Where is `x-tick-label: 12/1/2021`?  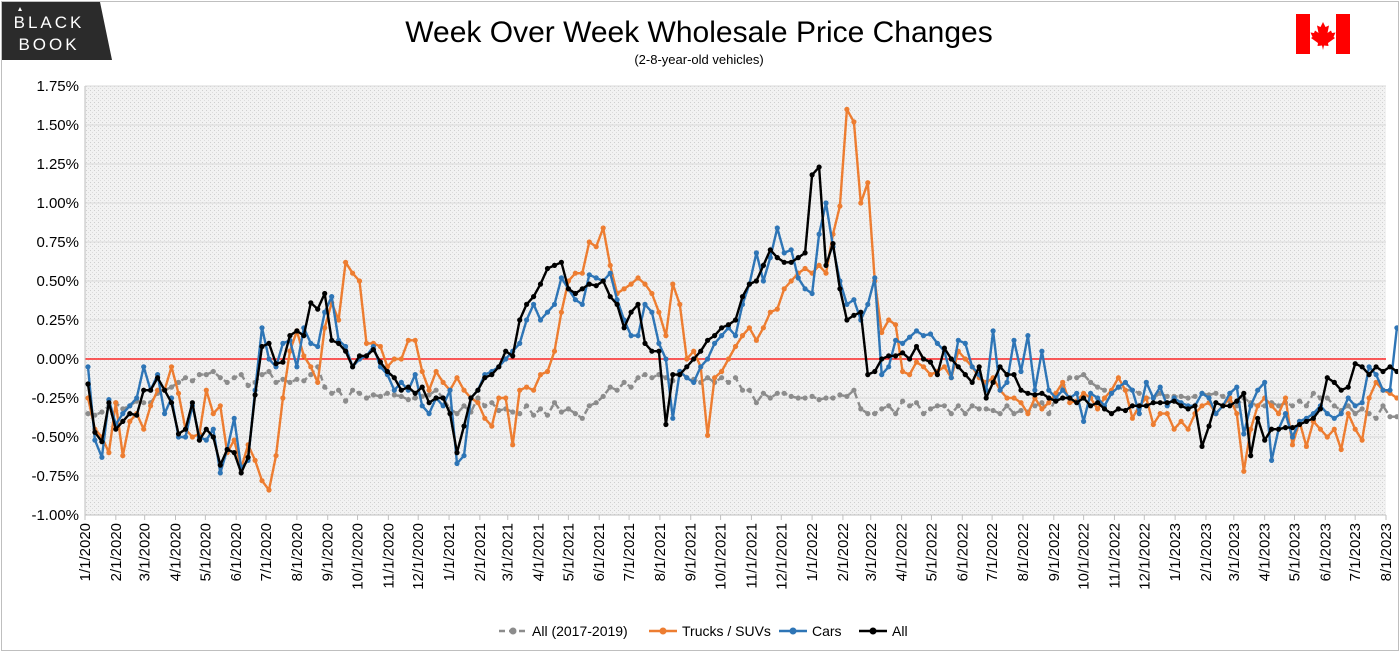
x-tick-label: 12/1/2021 is located at coordinates (781, 556).